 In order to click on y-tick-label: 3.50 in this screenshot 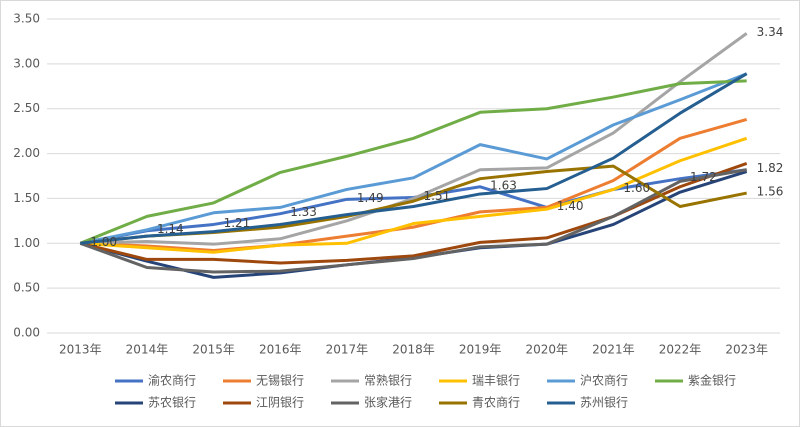, I will do `click(26, 19)`.